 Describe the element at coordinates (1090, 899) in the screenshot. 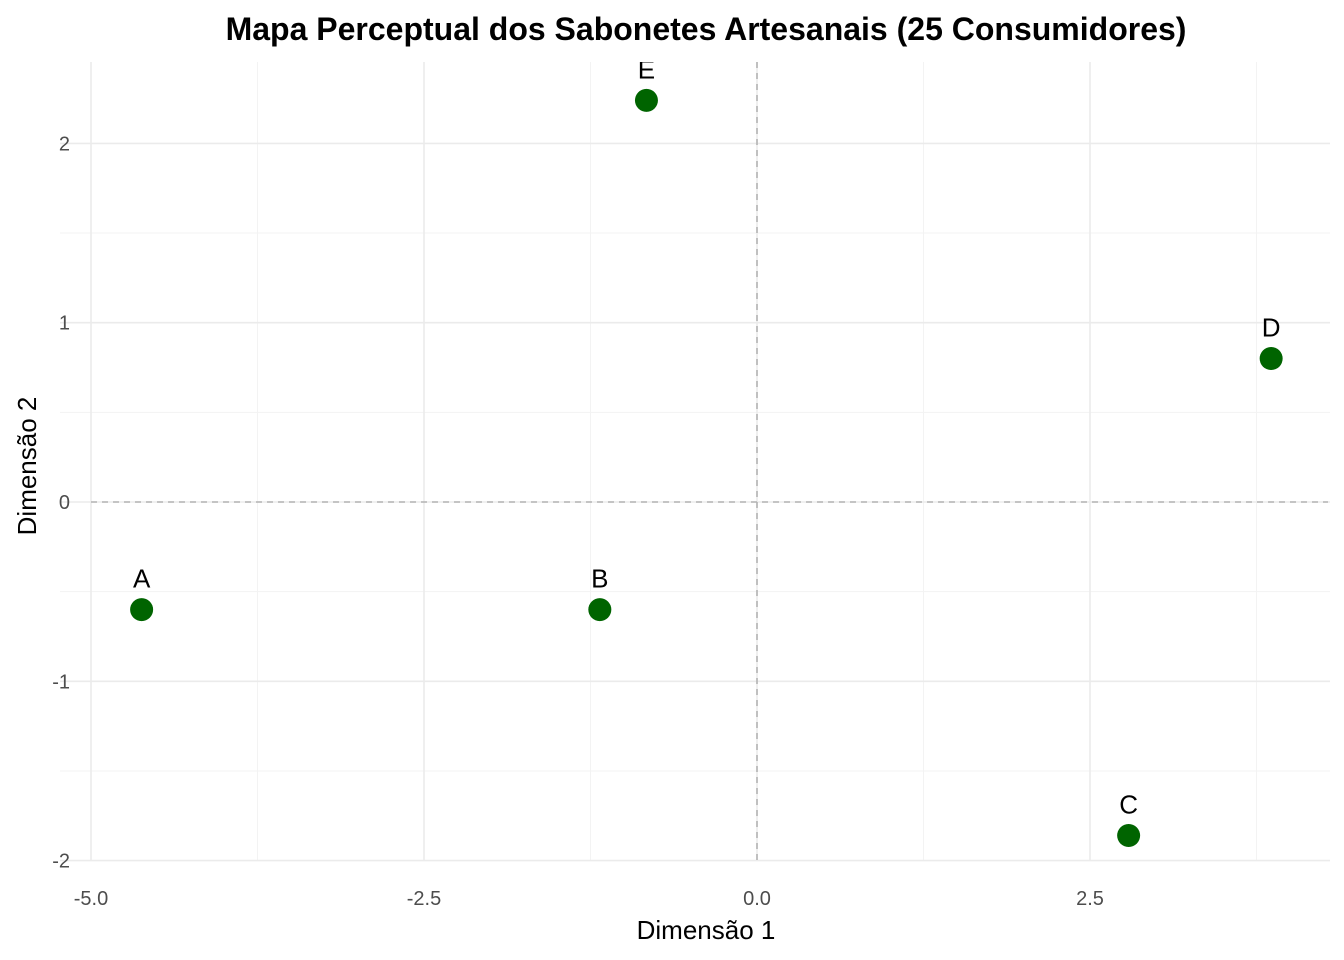

I see `x-tick-label: 2.5` at that location.